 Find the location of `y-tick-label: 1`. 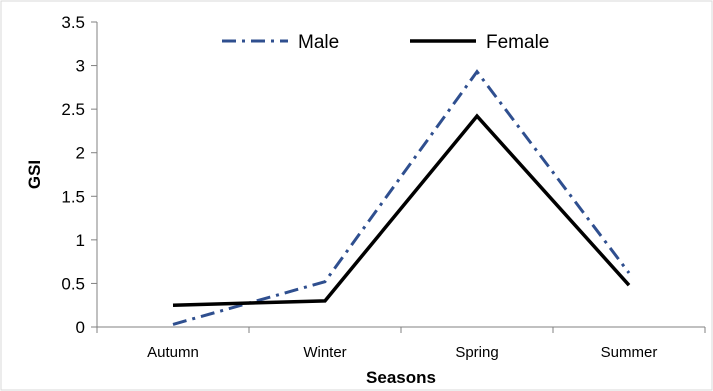

y-tick-label: 1 is located at coordinates (80, 240).